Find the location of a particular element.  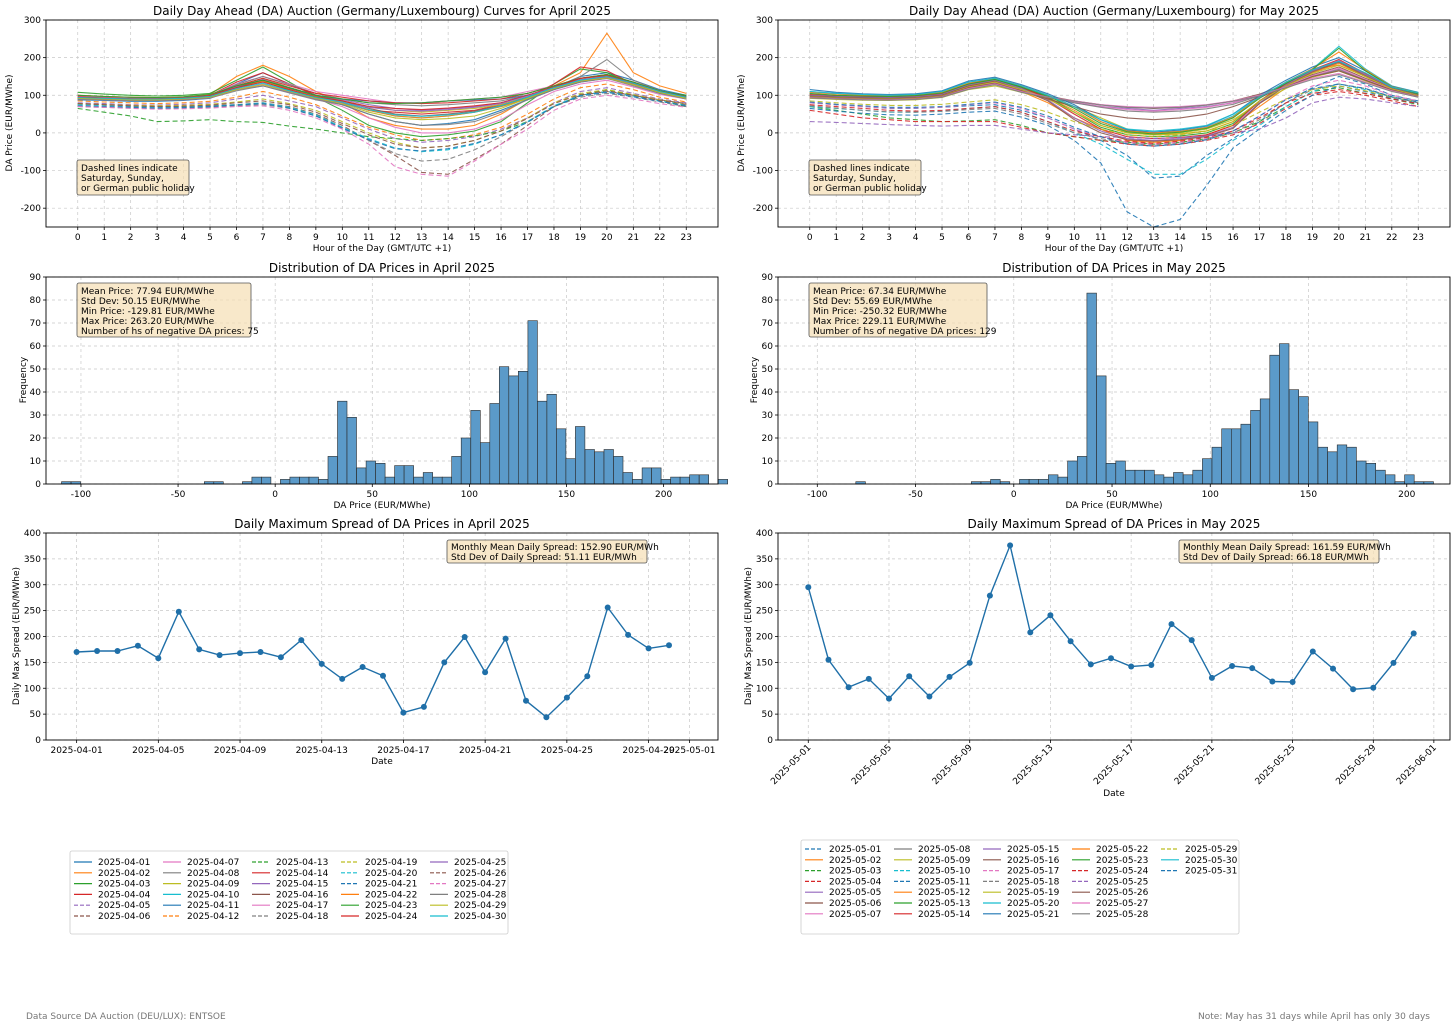

april-curves-xtick-label: 20 is located at coordinates (607, 238).